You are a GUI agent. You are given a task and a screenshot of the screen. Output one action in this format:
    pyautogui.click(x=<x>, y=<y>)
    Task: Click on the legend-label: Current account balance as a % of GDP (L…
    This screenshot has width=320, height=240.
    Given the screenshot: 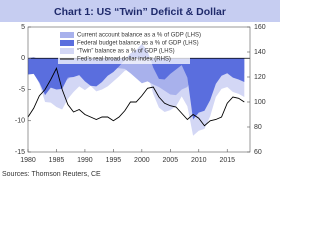 What is the action you would take?
    pyautogui.click(x=139, y=36)
    